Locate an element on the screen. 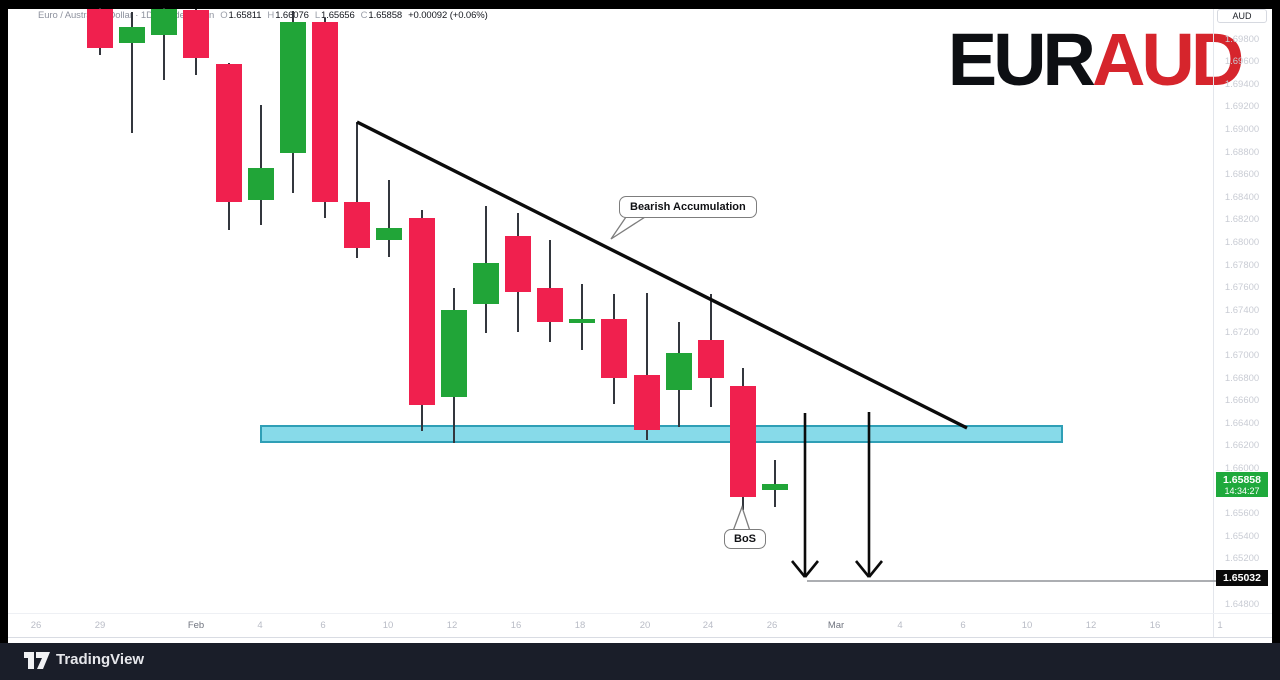 This screenshot has height=680, width=1280. time-tick-label: Mar is located at coordinates (836, 625).